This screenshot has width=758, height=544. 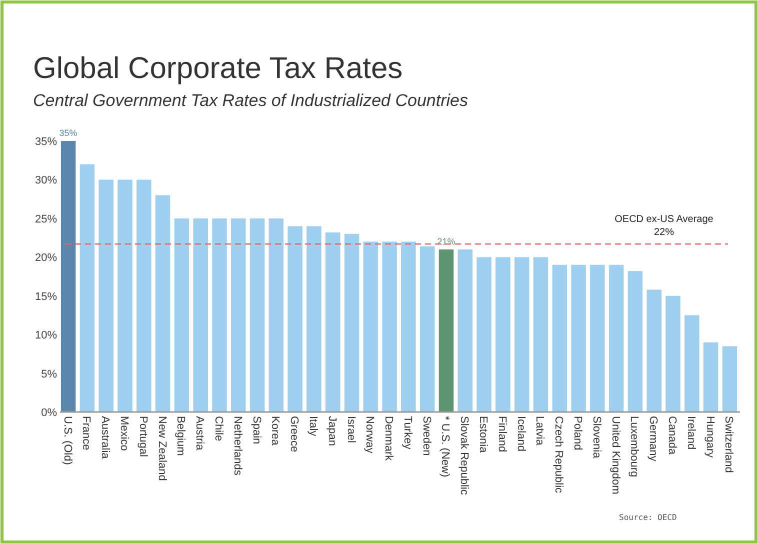 What do you see at coordinates (218, 68) in the screenshot?
I see `chart-title: Global Corporate Tax Rates` at bounding box center [218, 68].